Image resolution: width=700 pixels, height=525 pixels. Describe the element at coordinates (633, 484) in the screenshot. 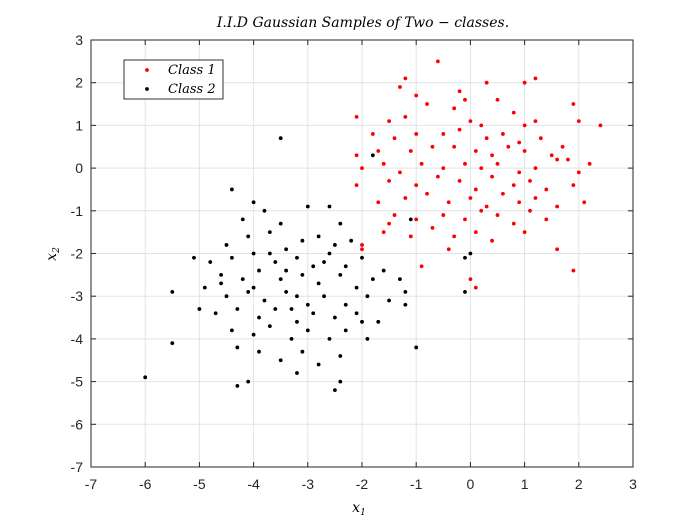

I see `x-tick-label: 3` at that location.